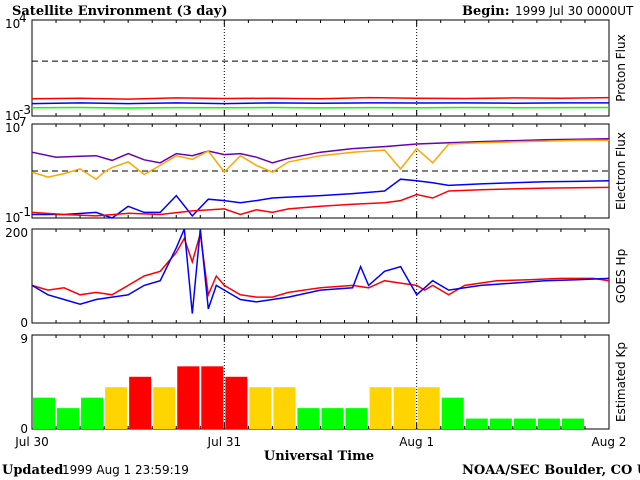  Describe the element at coordinates (320, 151) in the screenshot. I see `series-line-purple` at that location.